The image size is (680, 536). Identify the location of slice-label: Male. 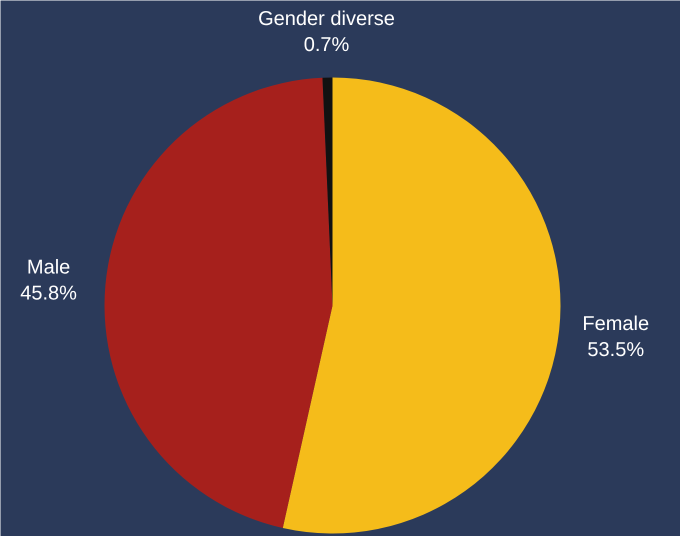
(48, 267).